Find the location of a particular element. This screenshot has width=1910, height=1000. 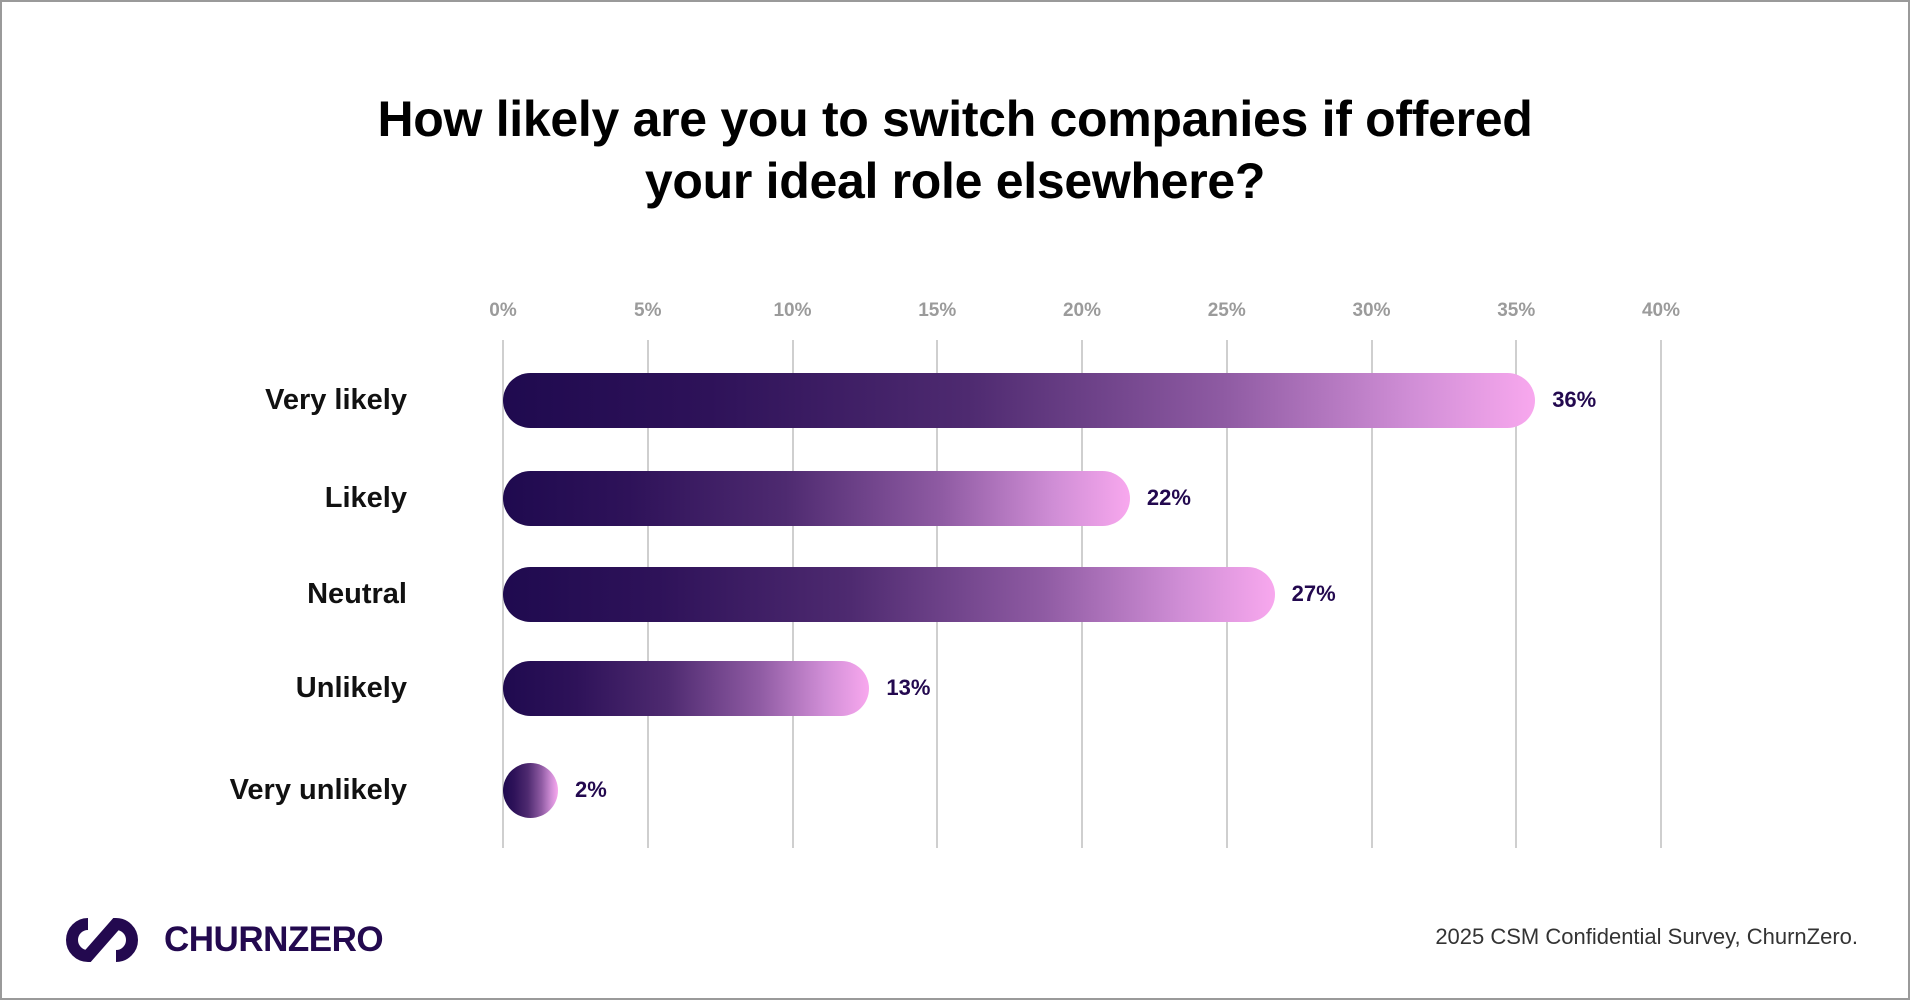

x-tick-label: 40% is located at coordinates (1661, 310).